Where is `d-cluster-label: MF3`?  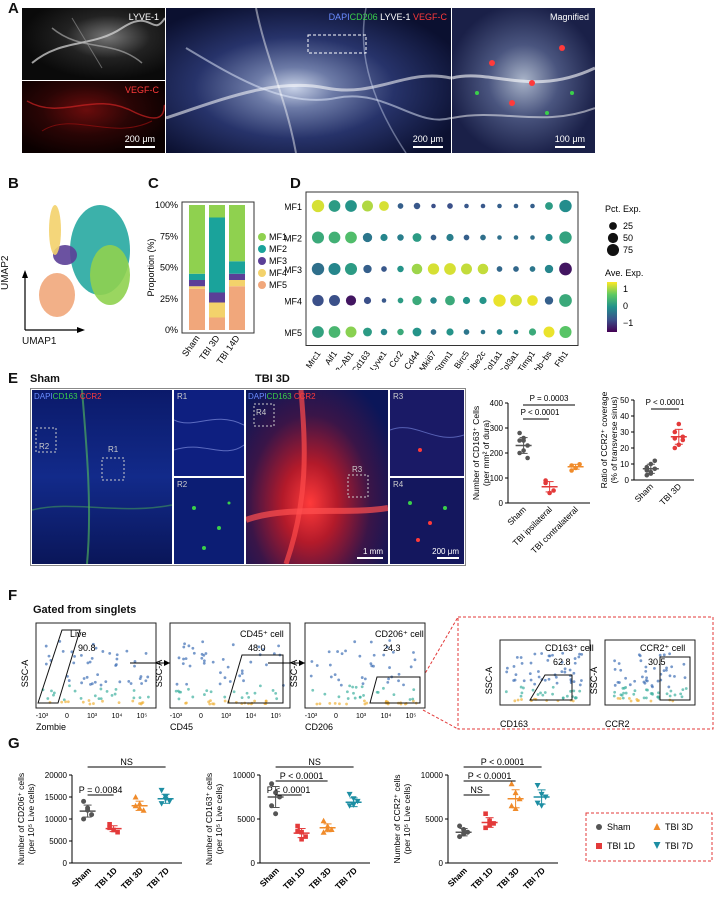 d-cluster-label: MF3 is located at coordinates (293, 270).